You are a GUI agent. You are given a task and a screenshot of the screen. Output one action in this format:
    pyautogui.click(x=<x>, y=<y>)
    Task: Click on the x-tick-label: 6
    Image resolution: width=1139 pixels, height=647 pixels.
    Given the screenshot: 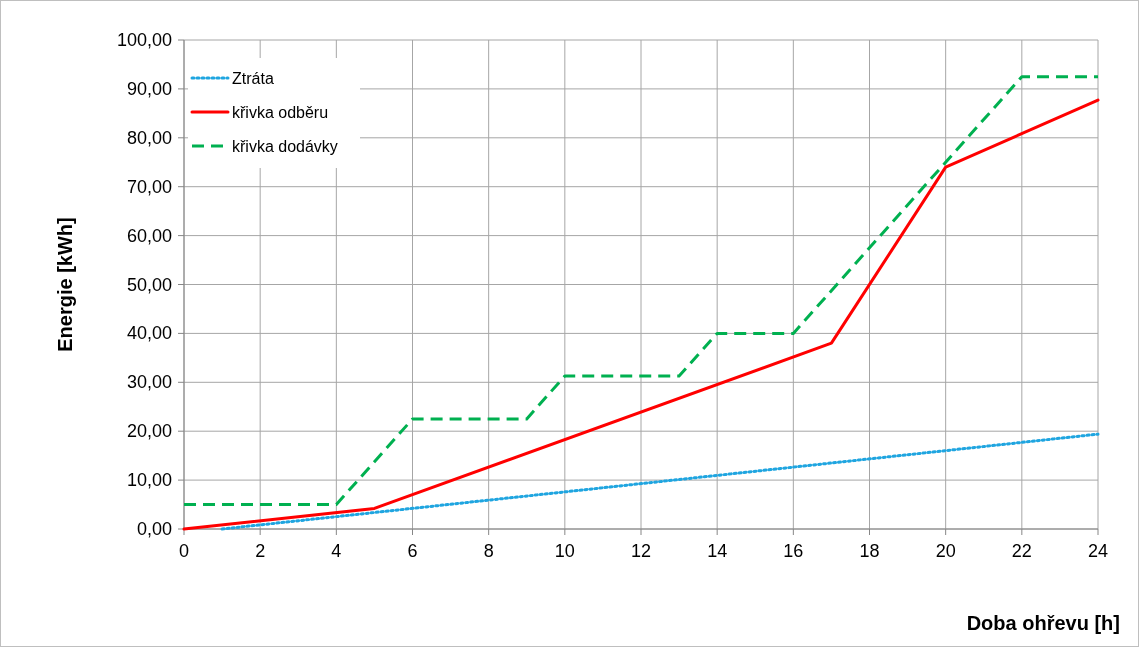 What is the action you would take?
    pyautogui.click(x=412, y=551)
    